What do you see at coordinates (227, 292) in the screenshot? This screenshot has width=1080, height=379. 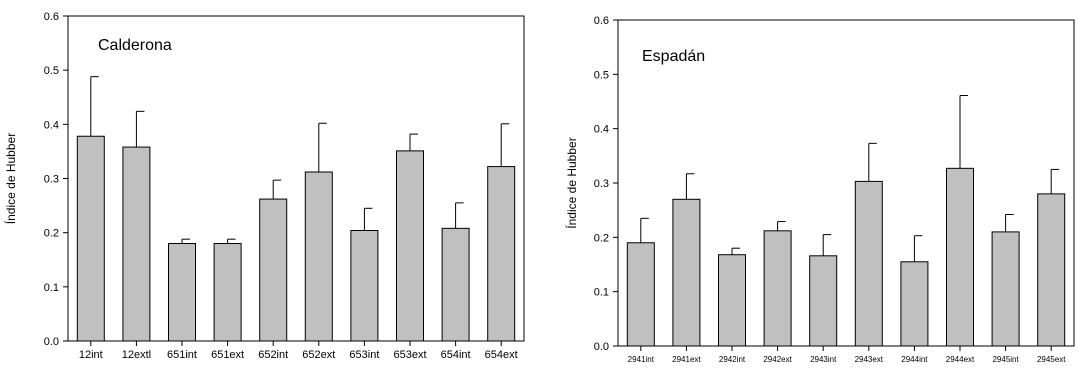 I see `bar-651ext` at bounding box center [227, 292].